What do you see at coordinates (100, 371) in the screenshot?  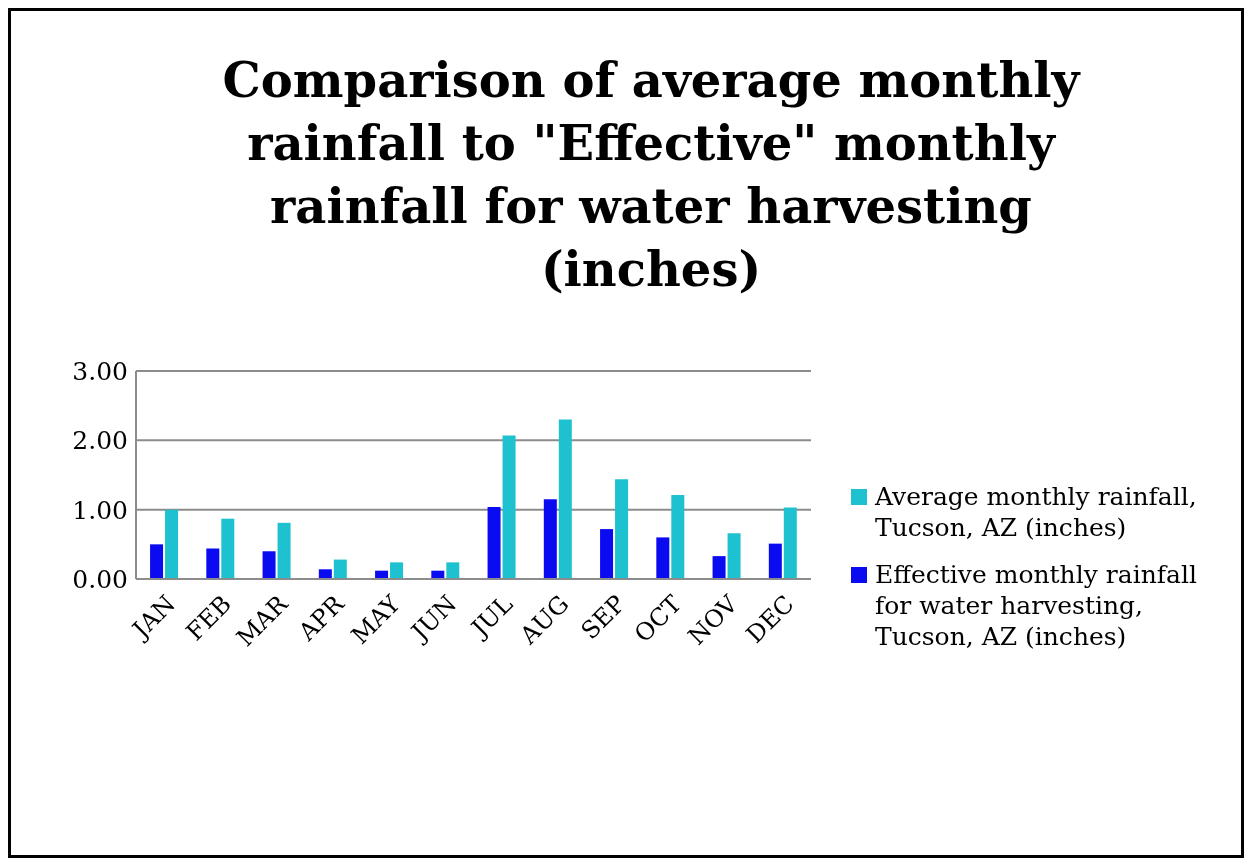 I see `y-tick-label: 3.00` at bounding box center [100, 371].